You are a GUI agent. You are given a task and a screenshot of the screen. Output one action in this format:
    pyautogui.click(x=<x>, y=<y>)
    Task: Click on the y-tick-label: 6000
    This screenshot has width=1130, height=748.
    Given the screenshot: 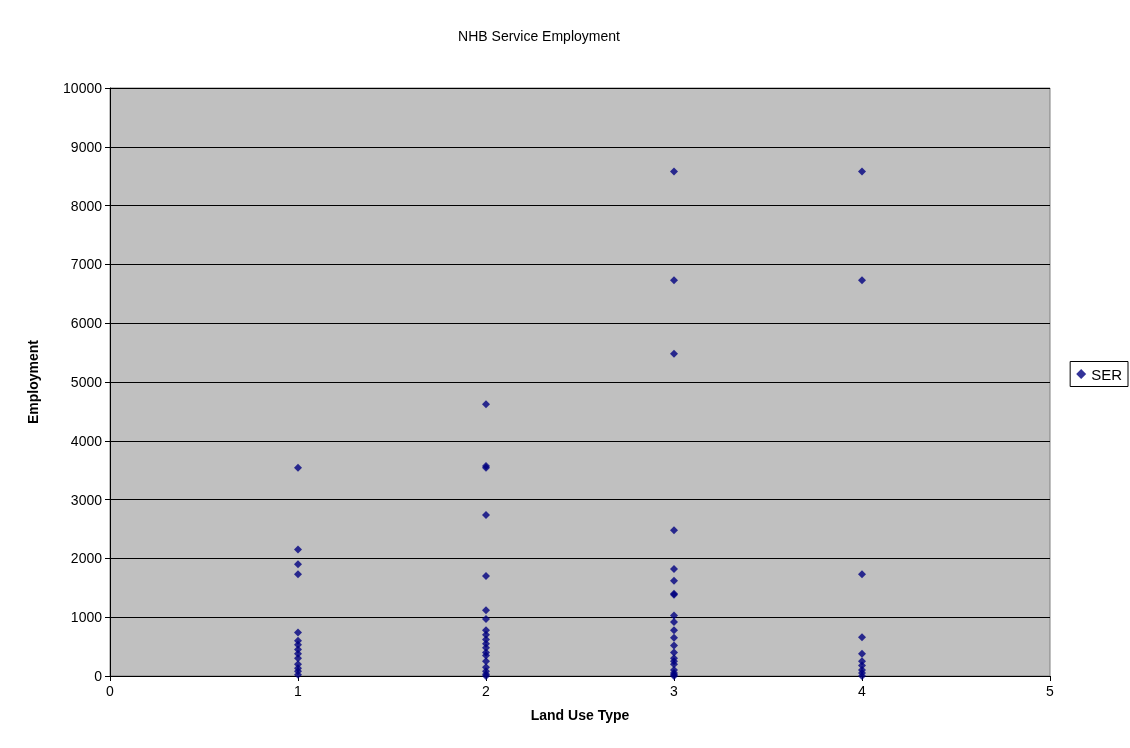 What is the action you would take?
    pyautogui.click(x=86, y=323)
    